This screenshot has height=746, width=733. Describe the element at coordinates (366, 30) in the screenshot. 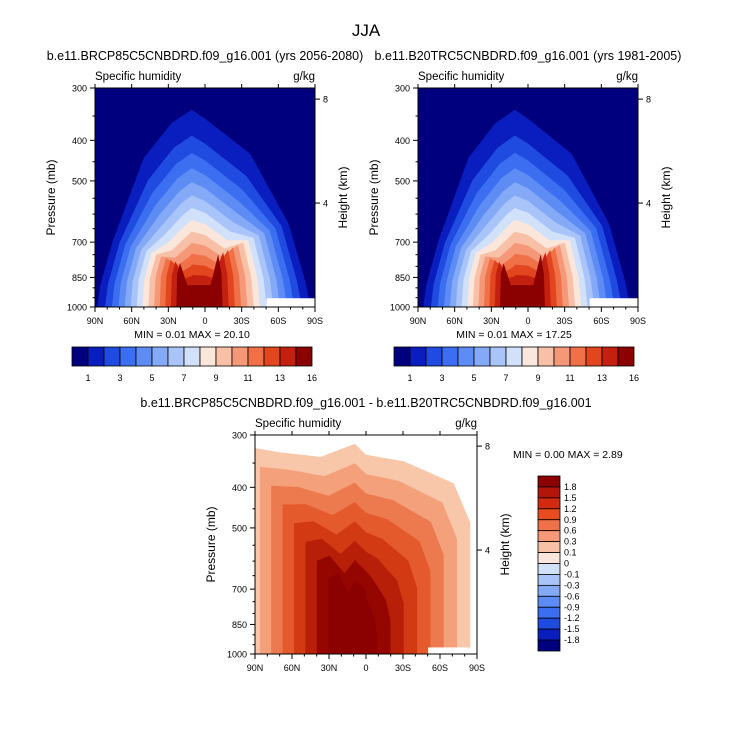

I see `figure-title: JJA` at that location.